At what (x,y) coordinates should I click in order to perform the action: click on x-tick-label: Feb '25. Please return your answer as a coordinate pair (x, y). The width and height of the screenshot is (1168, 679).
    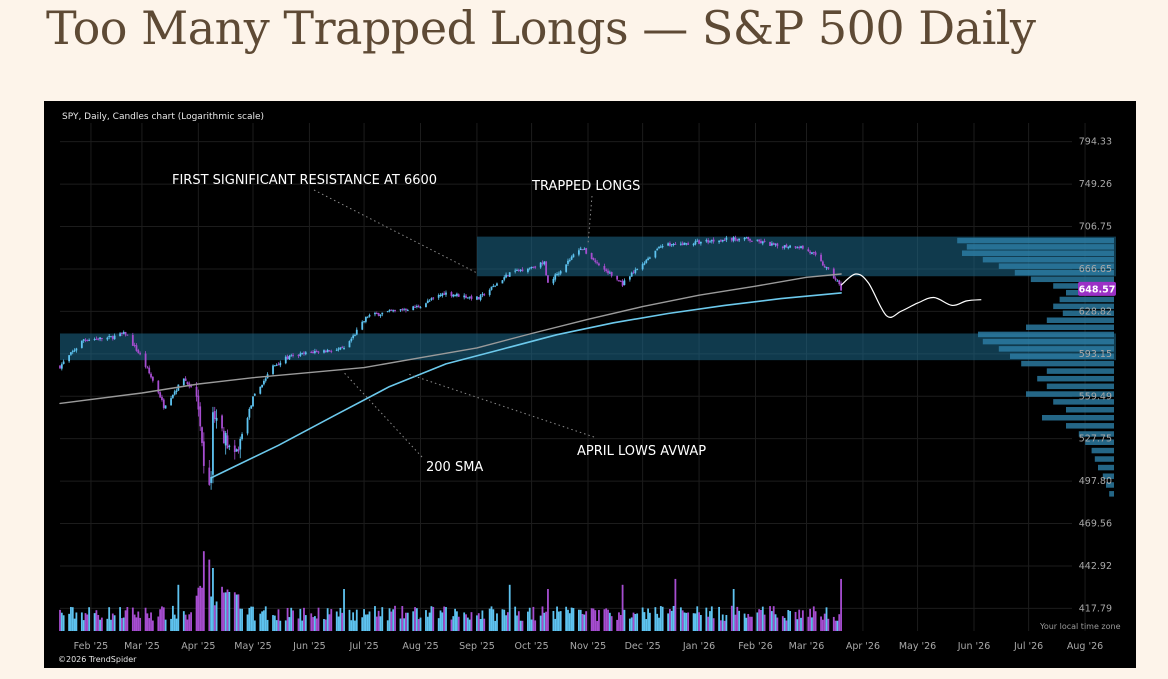
    Looking at the image, I should click on (91, 646).